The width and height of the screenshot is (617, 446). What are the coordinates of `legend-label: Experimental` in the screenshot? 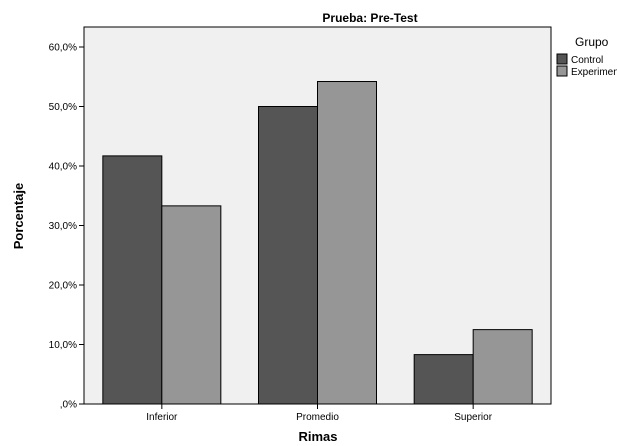 It's located at (594, 72).